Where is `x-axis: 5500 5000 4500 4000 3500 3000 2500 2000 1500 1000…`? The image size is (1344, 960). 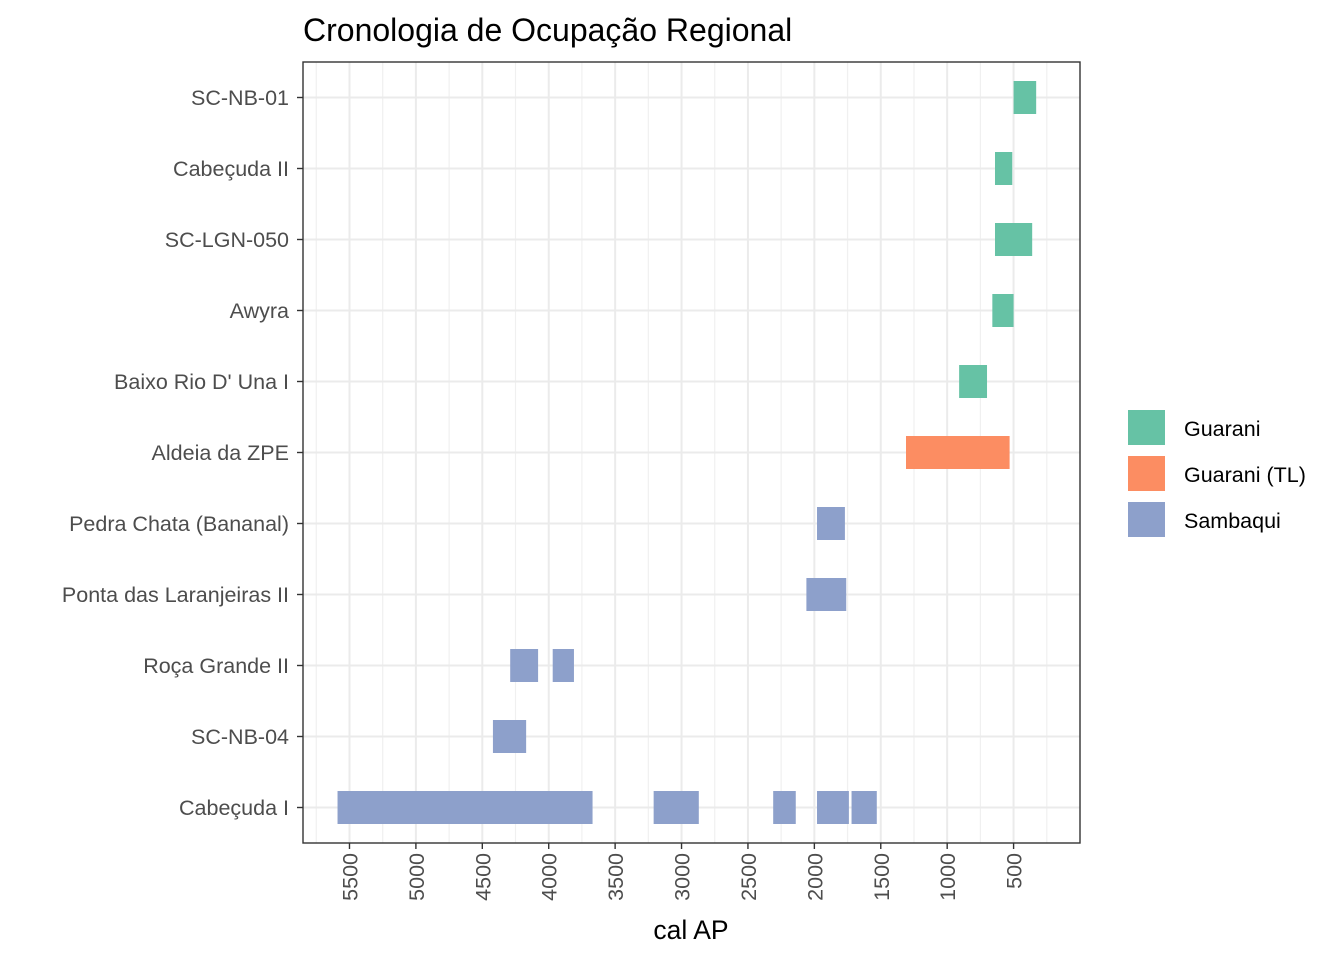
x-axis: 5500 5000 4500 4000 3500 3000 2500 2000 1500 1000… is located at coordinates (682, 872).